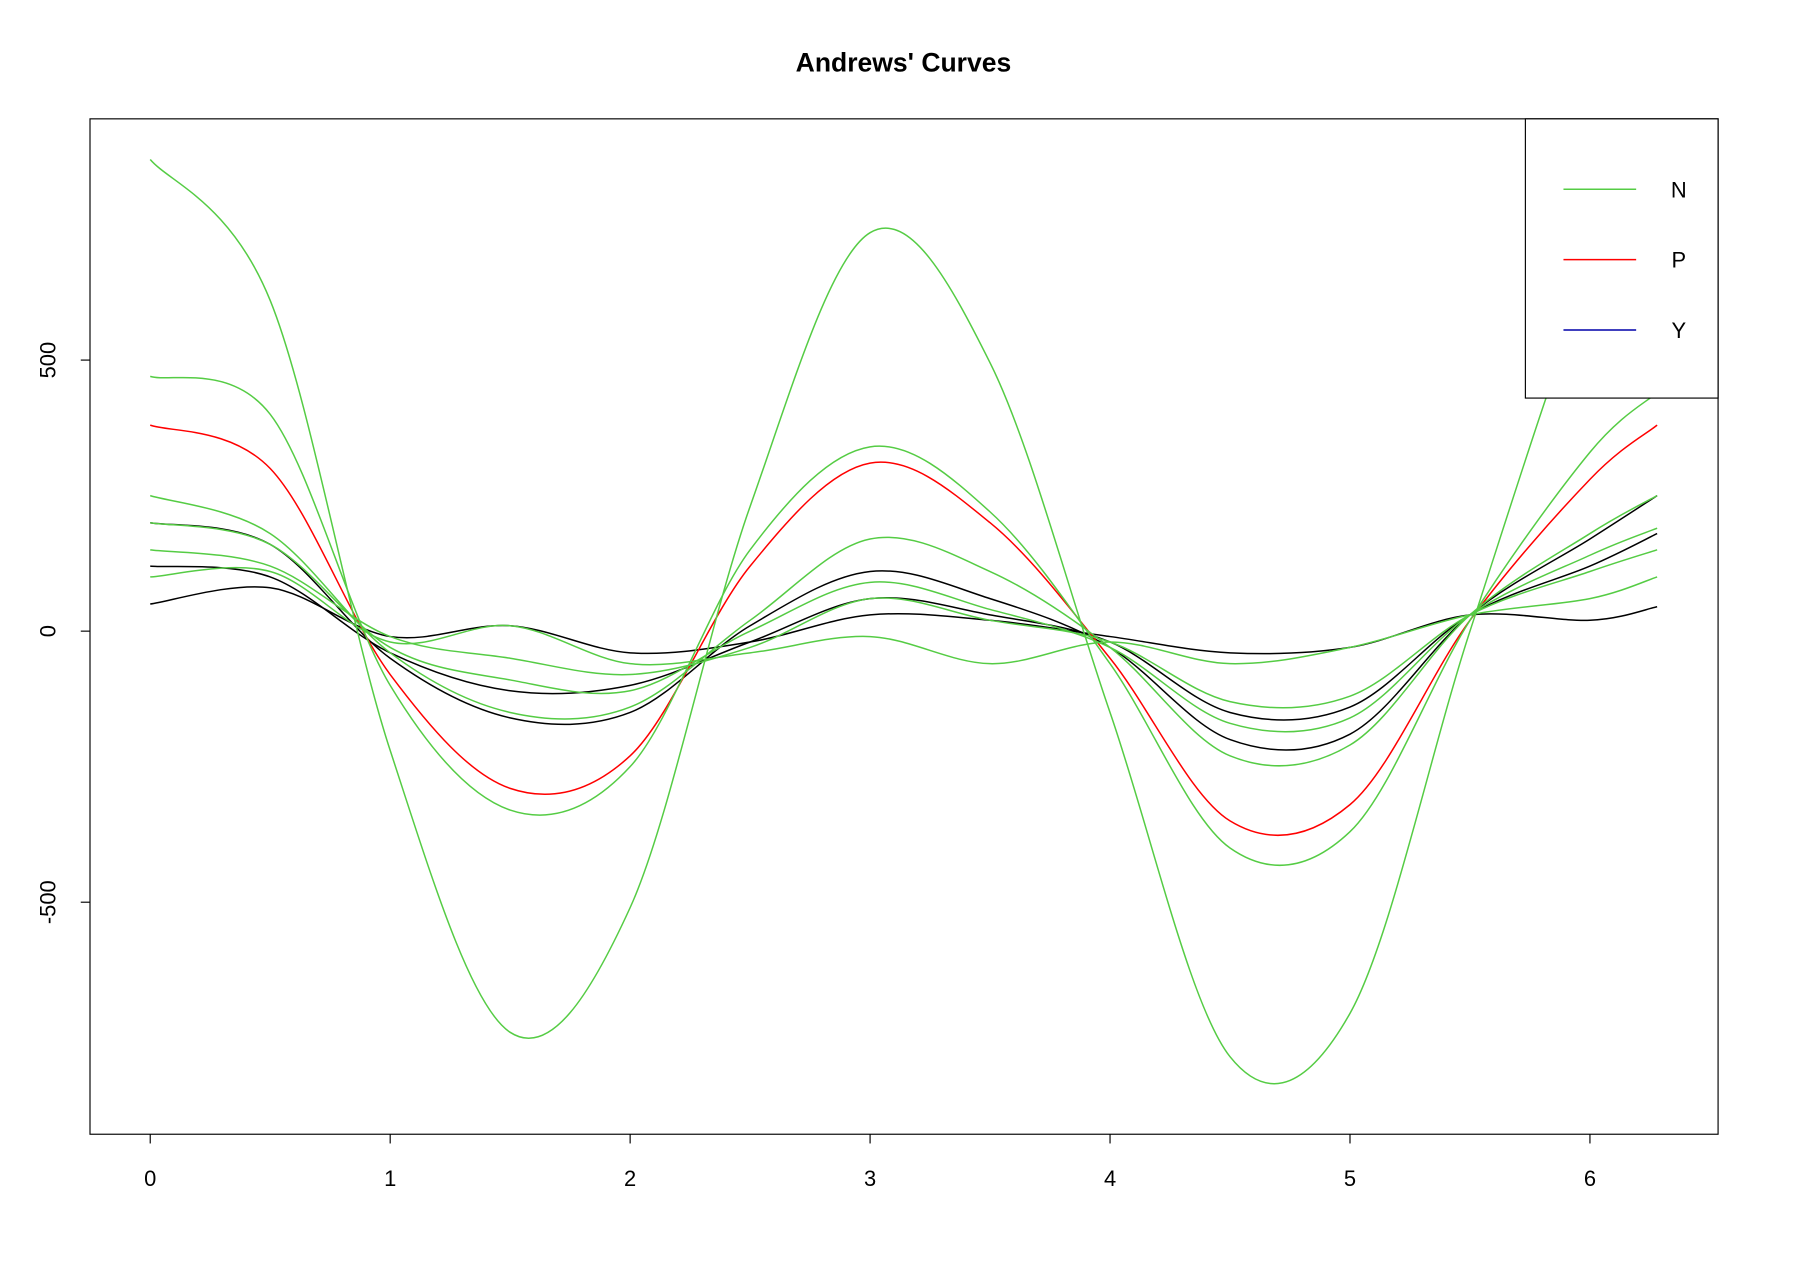  Describe the element at coordinates (1110, 1178) in the screenshot. I see `x-tick-label: 4` at that location.